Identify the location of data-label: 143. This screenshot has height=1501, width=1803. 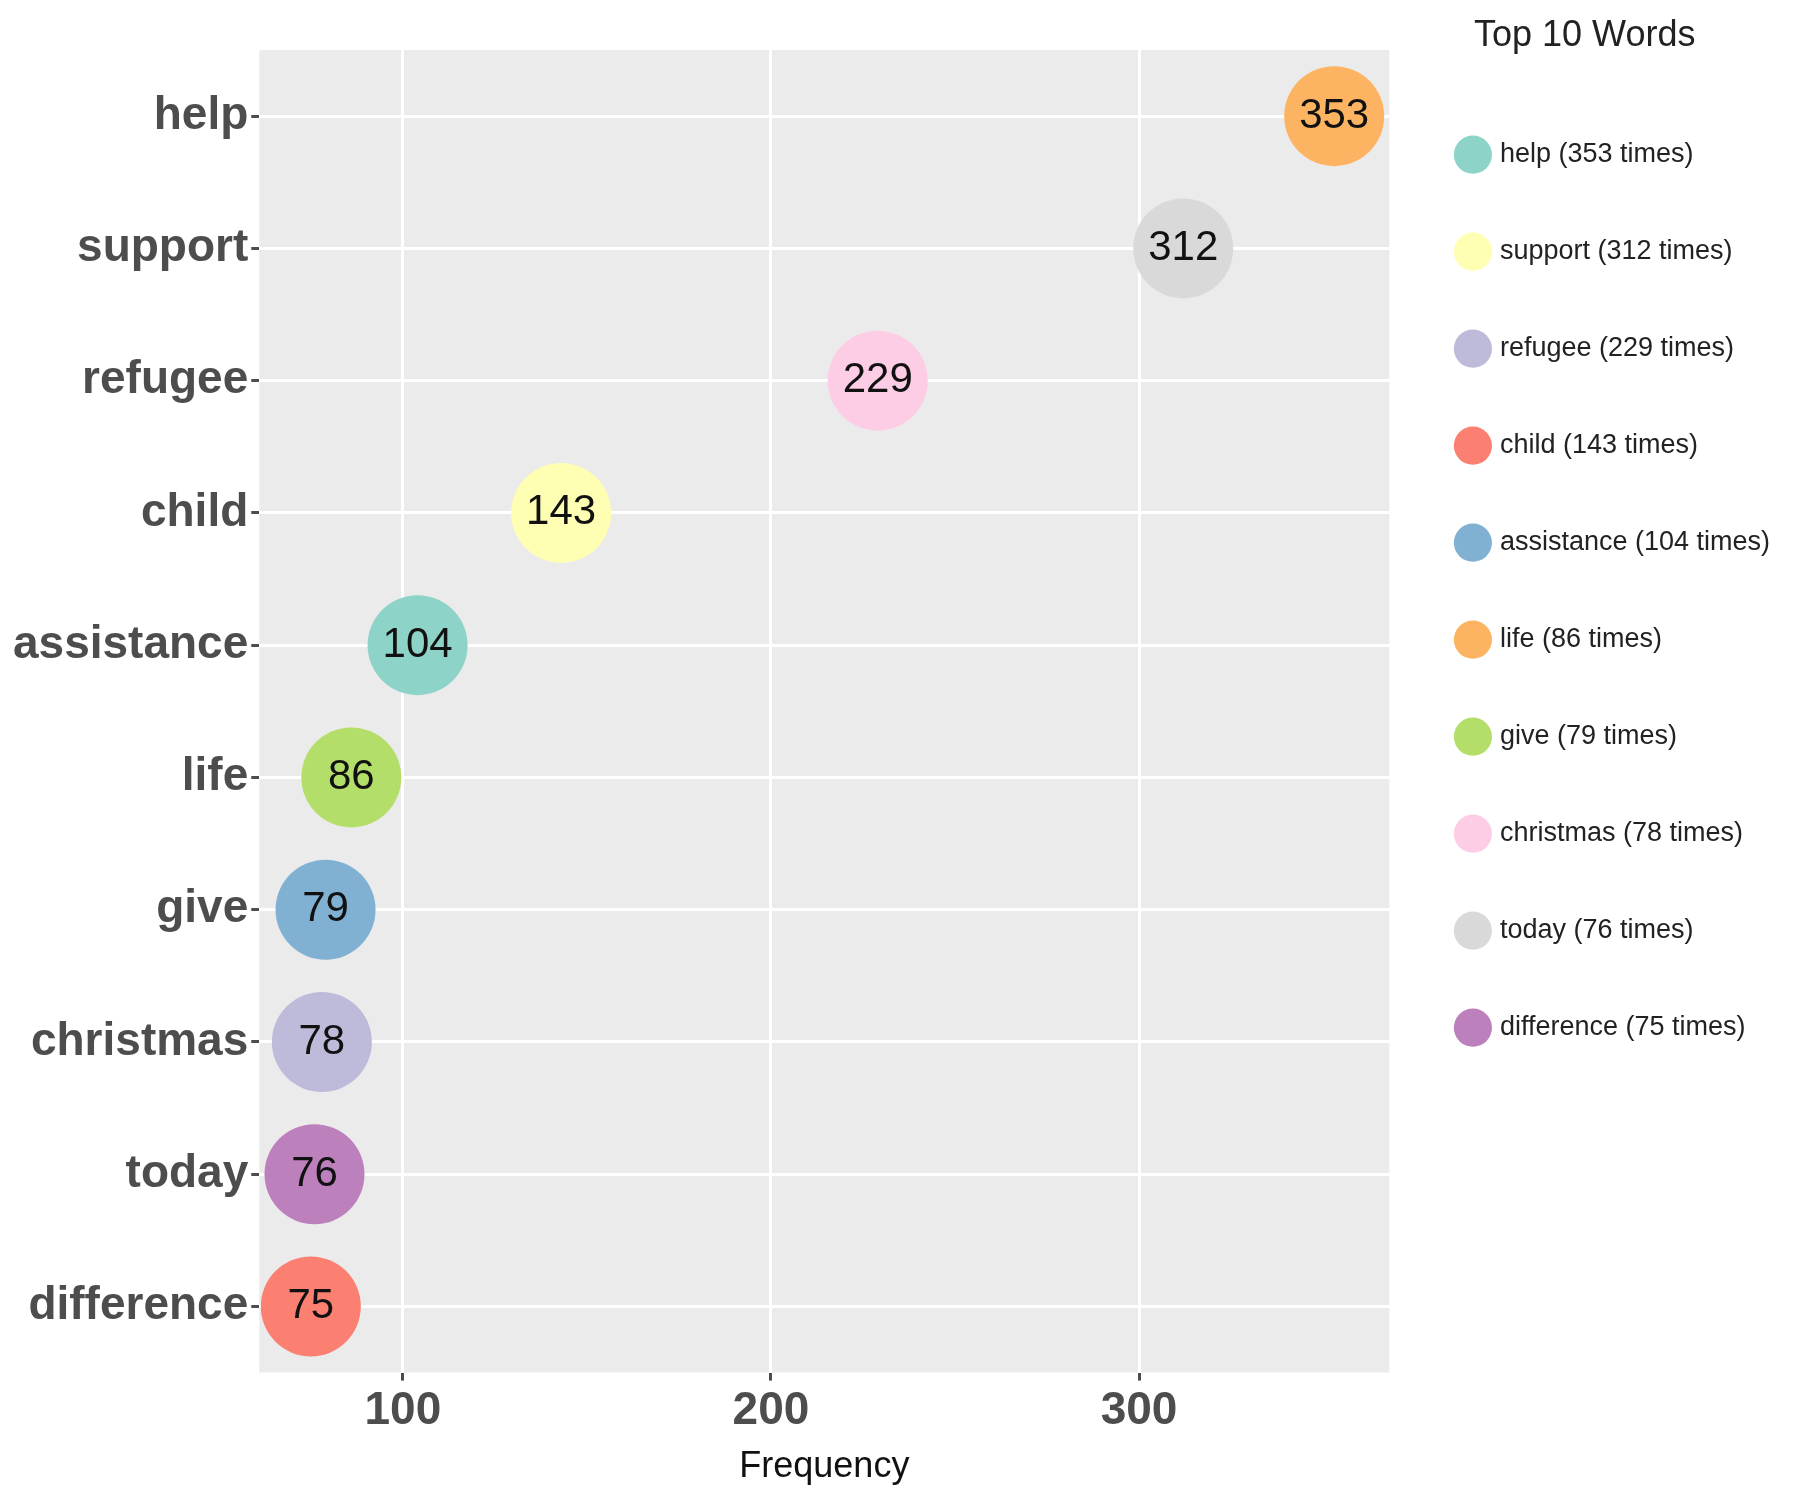
(561, 510).